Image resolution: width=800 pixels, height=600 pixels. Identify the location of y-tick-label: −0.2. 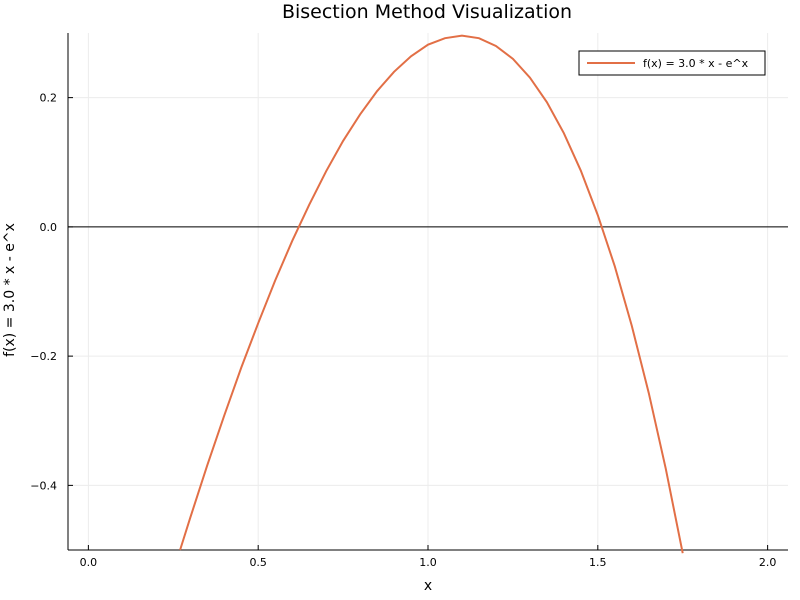
(43, 356).